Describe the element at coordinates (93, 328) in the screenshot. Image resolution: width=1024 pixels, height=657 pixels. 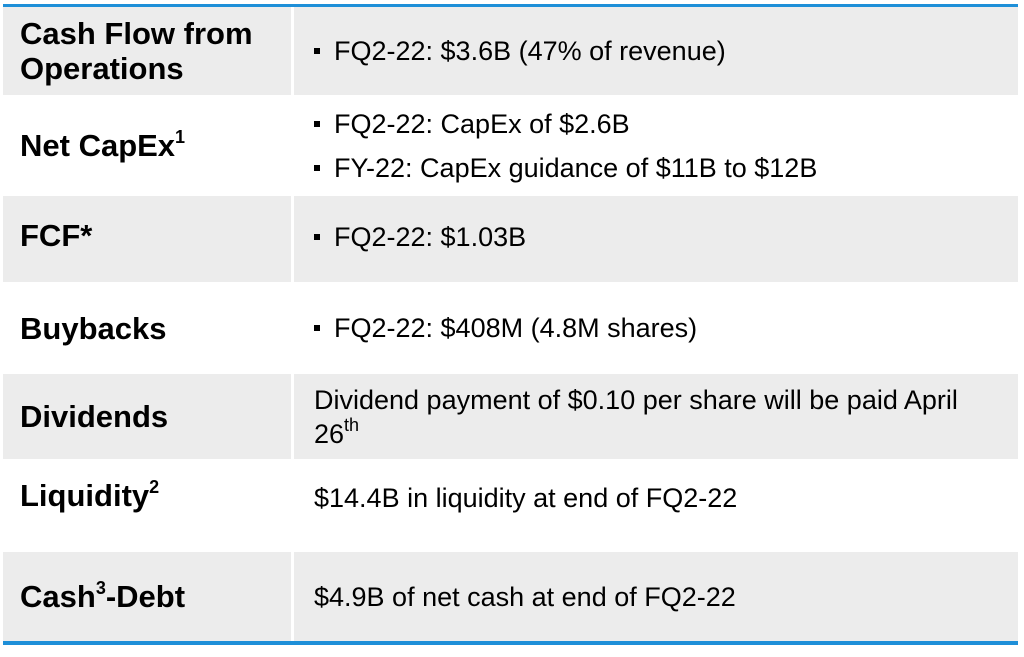
I see `row-label-text: Buybacks` at that location.